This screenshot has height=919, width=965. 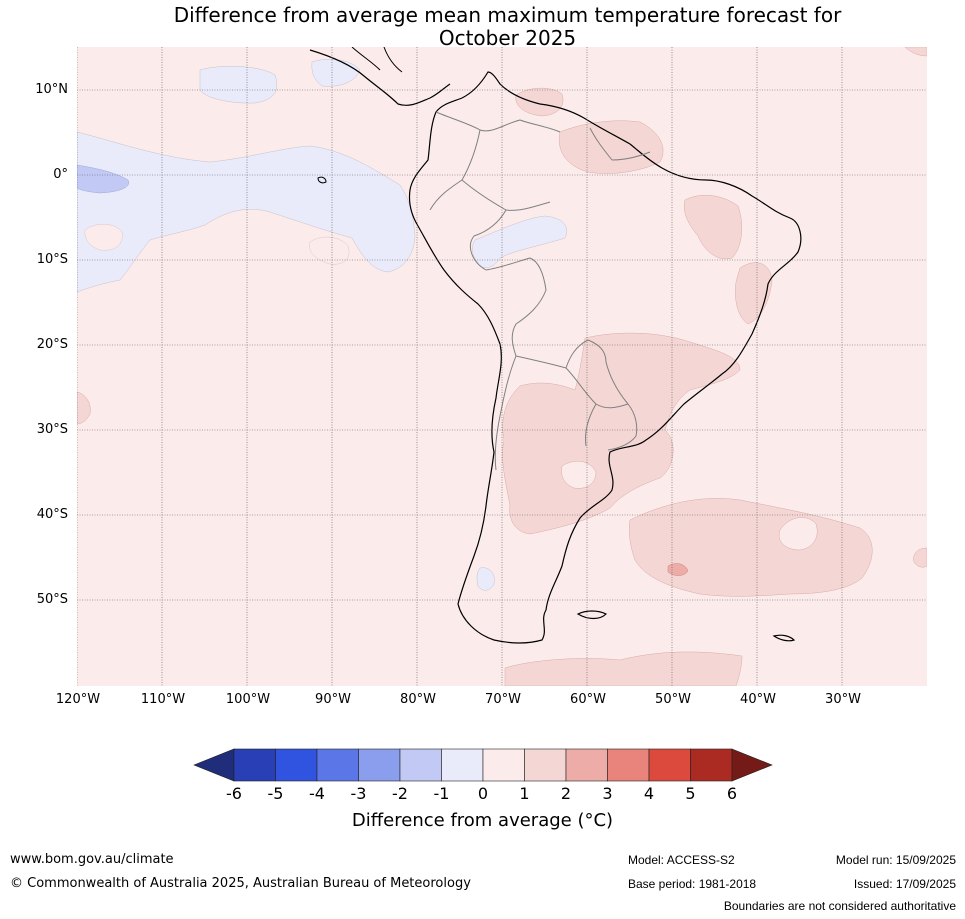 What do you see at coordinates (336, 73) in the screenshot?
I see `cool-anomaly-region-central-america` at bounding box center [336, 73].